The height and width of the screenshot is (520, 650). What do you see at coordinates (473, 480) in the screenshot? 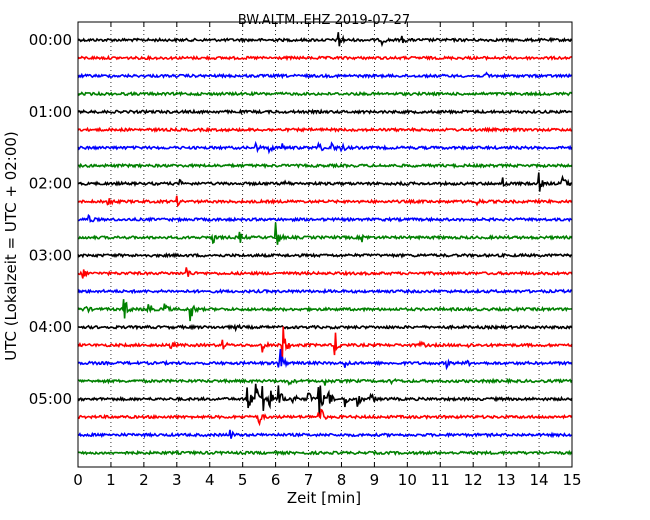
I see `x-tick-label: 12` at bounding box center [473, 480].